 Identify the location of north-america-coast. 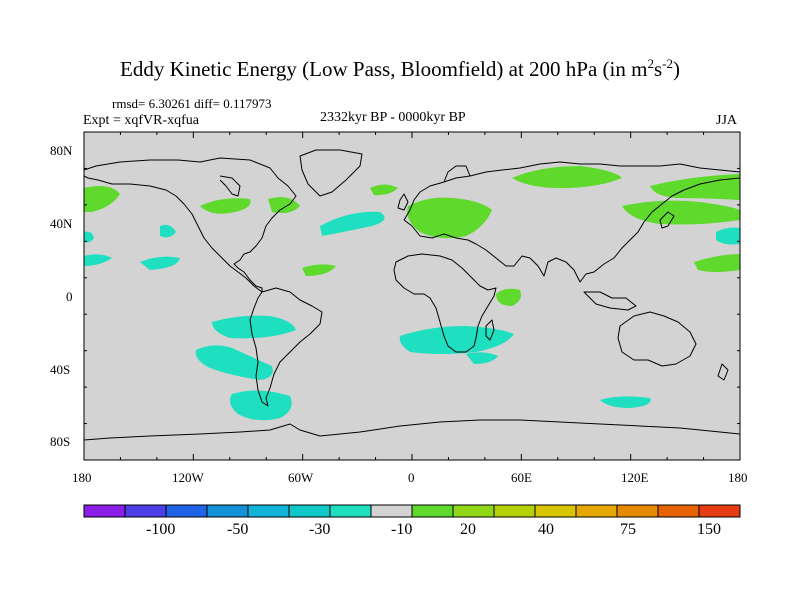
(190, 225).